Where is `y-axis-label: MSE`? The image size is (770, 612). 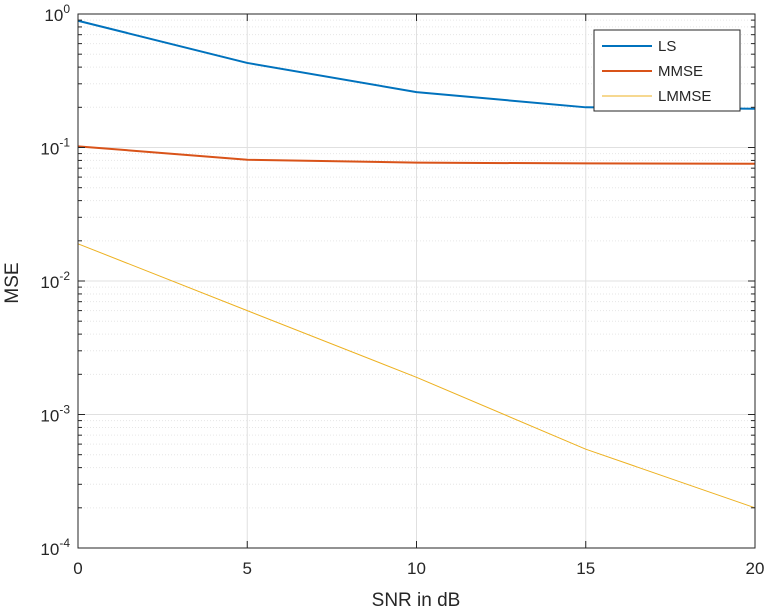 y-axis-label: MSE is located at coordinates (12, 282).